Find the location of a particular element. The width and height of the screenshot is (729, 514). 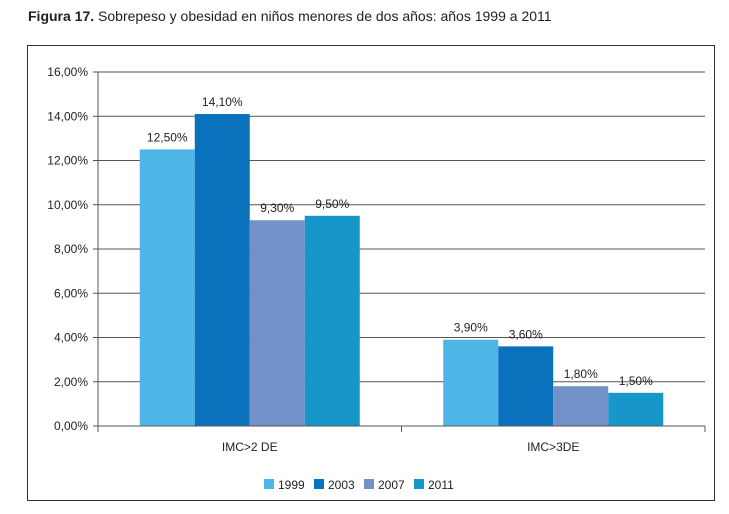

data-label: 3,60% is located at coordinates (526, 334).